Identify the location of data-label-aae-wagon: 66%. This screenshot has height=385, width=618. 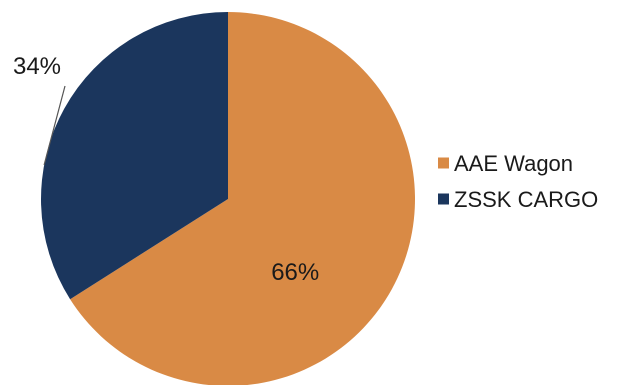
(295, 272).